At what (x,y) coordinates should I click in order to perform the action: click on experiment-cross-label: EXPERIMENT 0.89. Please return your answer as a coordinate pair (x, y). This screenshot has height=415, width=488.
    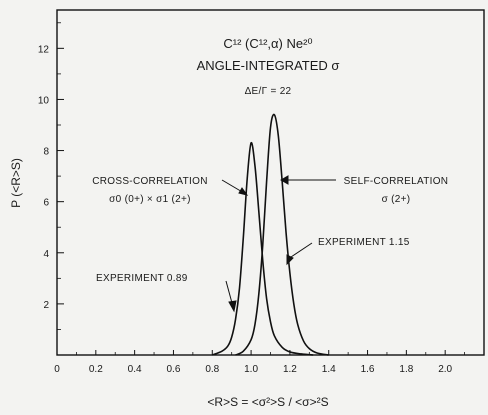
    Looking at the image, I should click on (142, 278).